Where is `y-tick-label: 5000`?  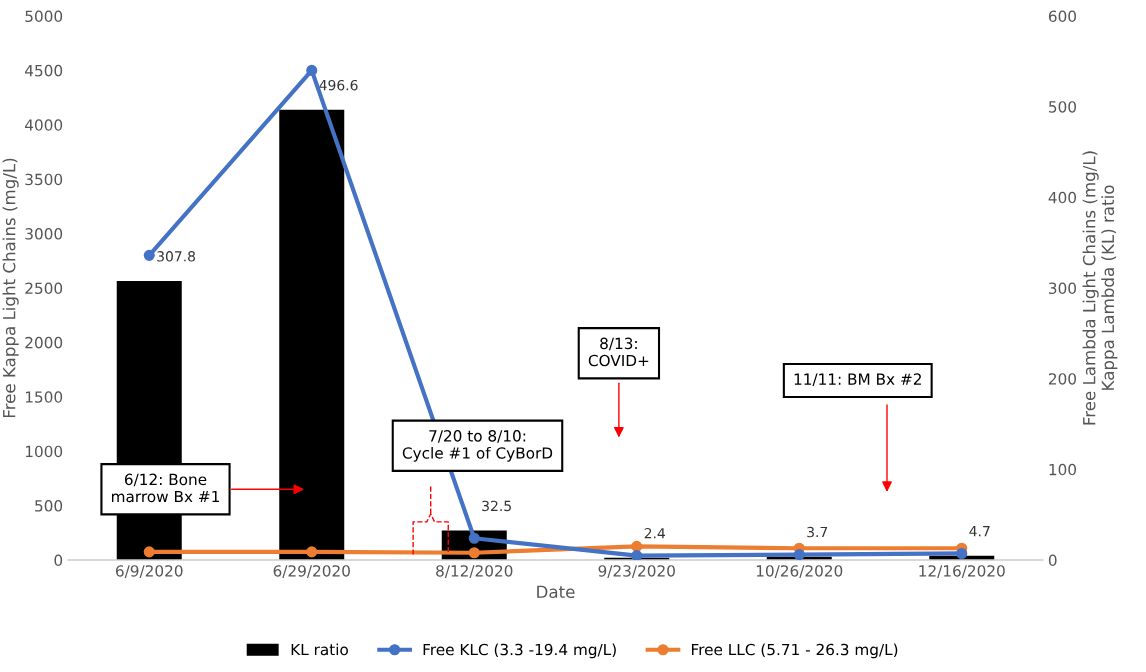
y-tick-label: 5000 is located at coordinates (44, 16).